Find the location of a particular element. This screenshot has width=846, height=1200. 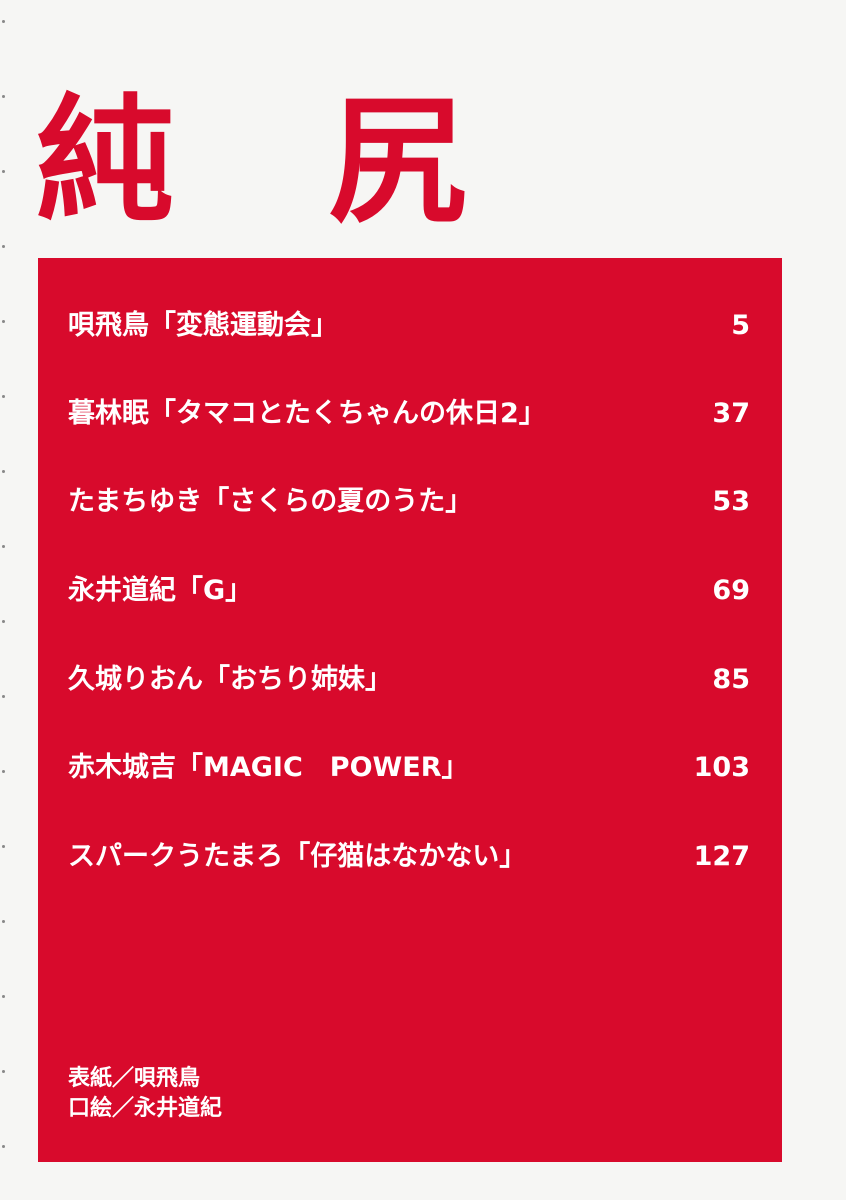

toc-page: 37 is located at coordinates (731, 413).